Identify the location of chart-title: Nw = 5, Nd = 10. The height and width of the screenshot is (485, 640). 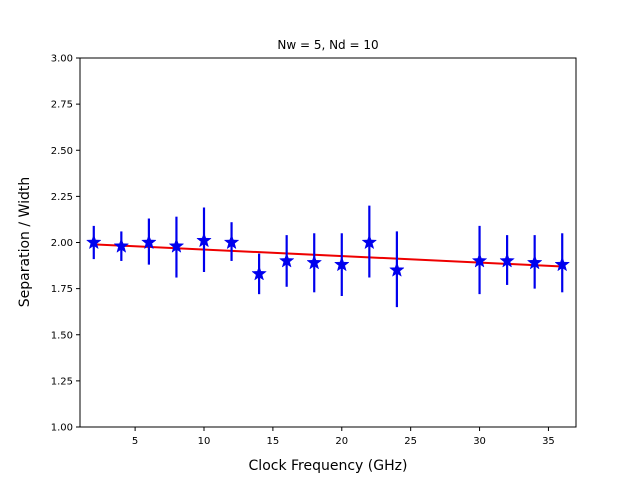
(327, 45).